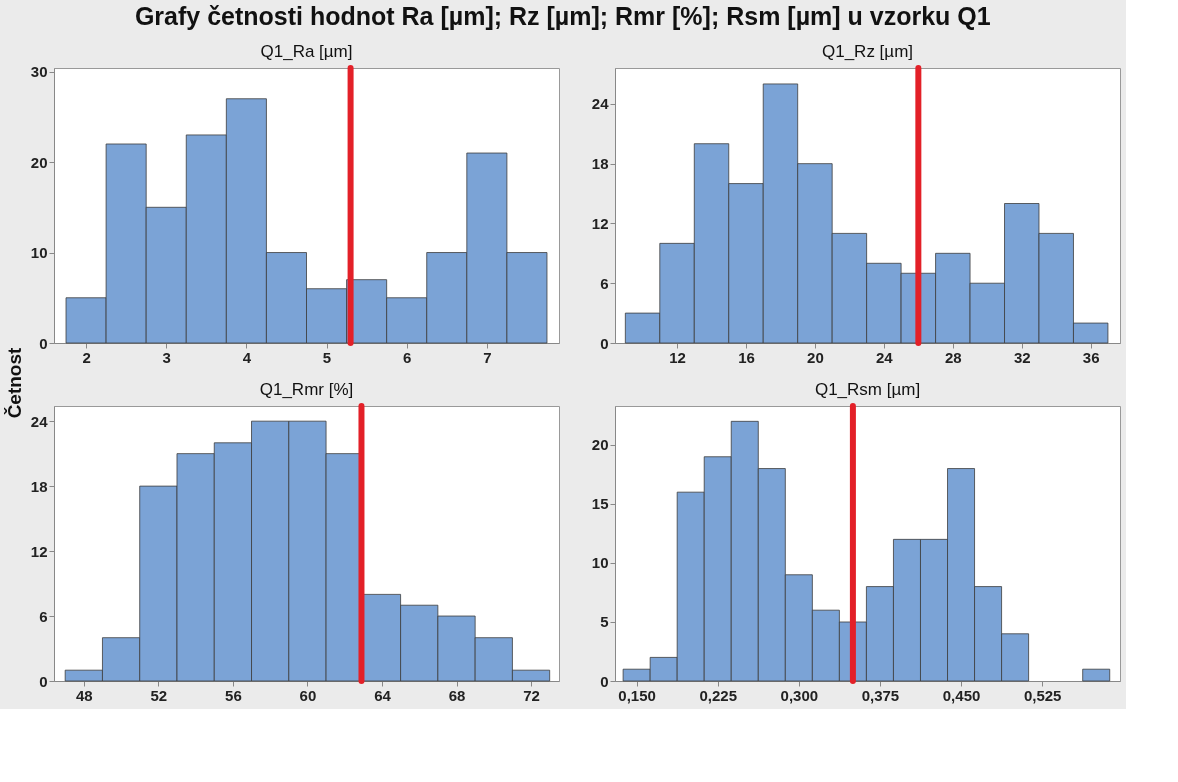 The height and width of the screenshot is (782, 1178). Describe the element at coordinates (600, 504) in the screenshot. I see `y-tick-label: 15` at that location.